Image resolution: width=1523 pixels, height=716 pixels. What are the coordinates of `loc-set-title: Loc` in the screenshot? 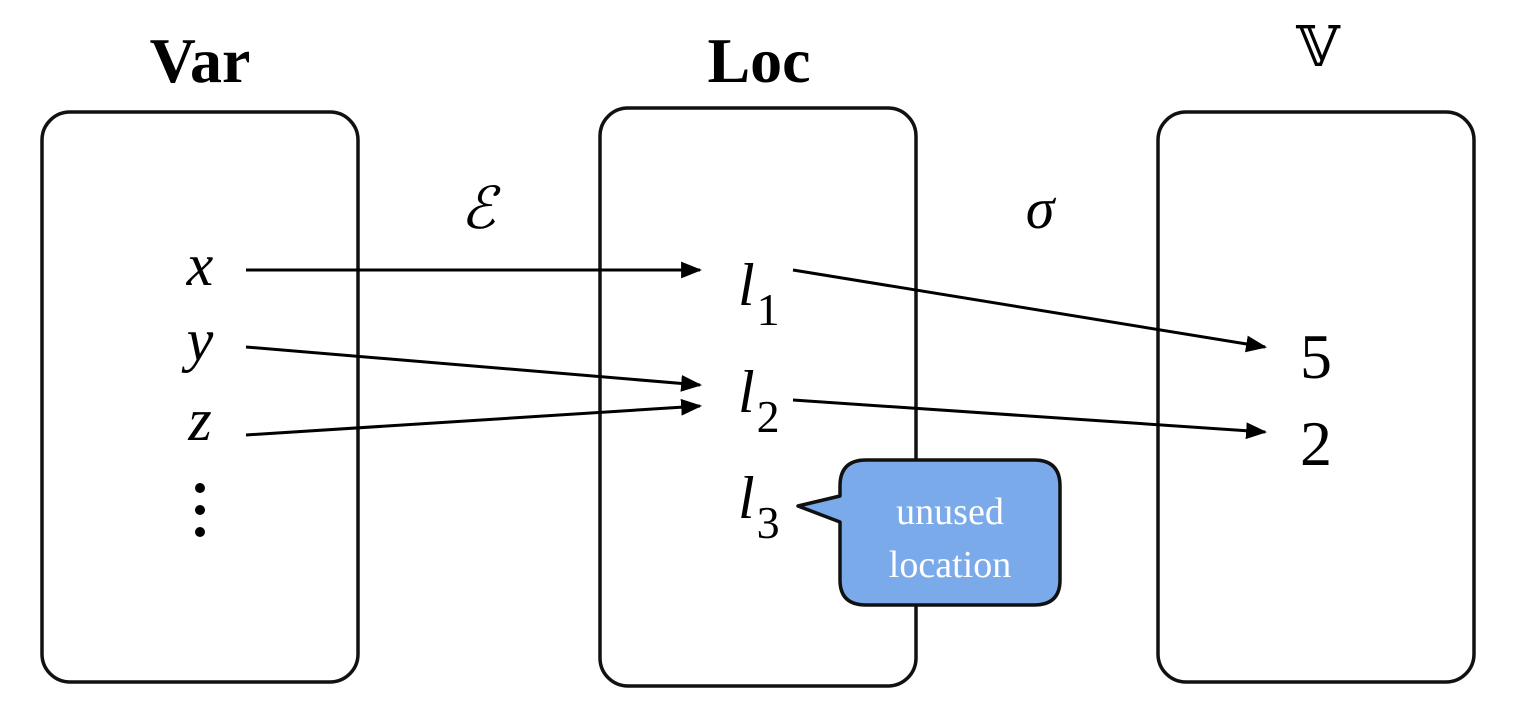 It's located at (758, 60).